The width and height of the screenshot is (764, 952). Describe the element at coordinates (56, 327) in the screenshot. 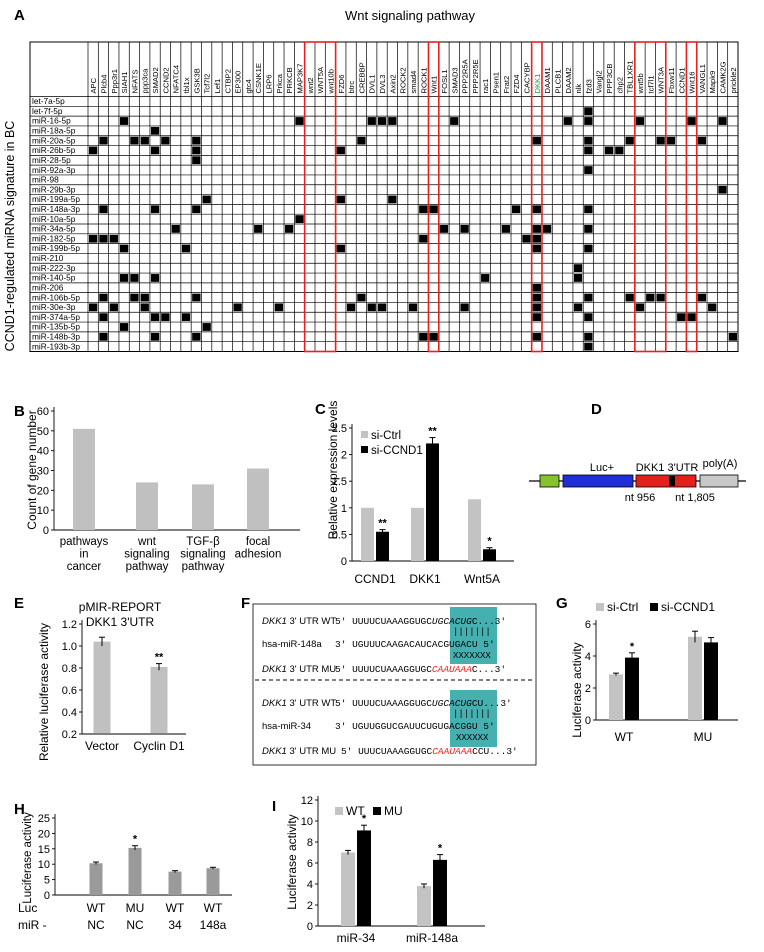

I see `mirna-label: miR-135b-5p` at that location.